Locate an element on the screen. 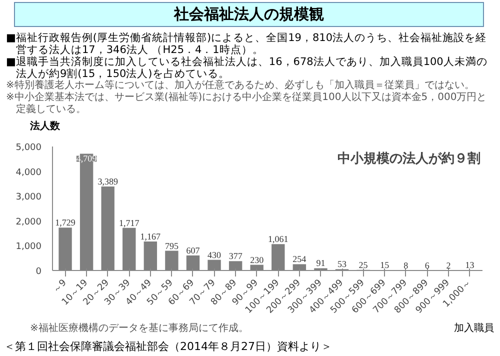 The image size is (500, 356). data-label: 3,389 is located at coordinates (108, 181).